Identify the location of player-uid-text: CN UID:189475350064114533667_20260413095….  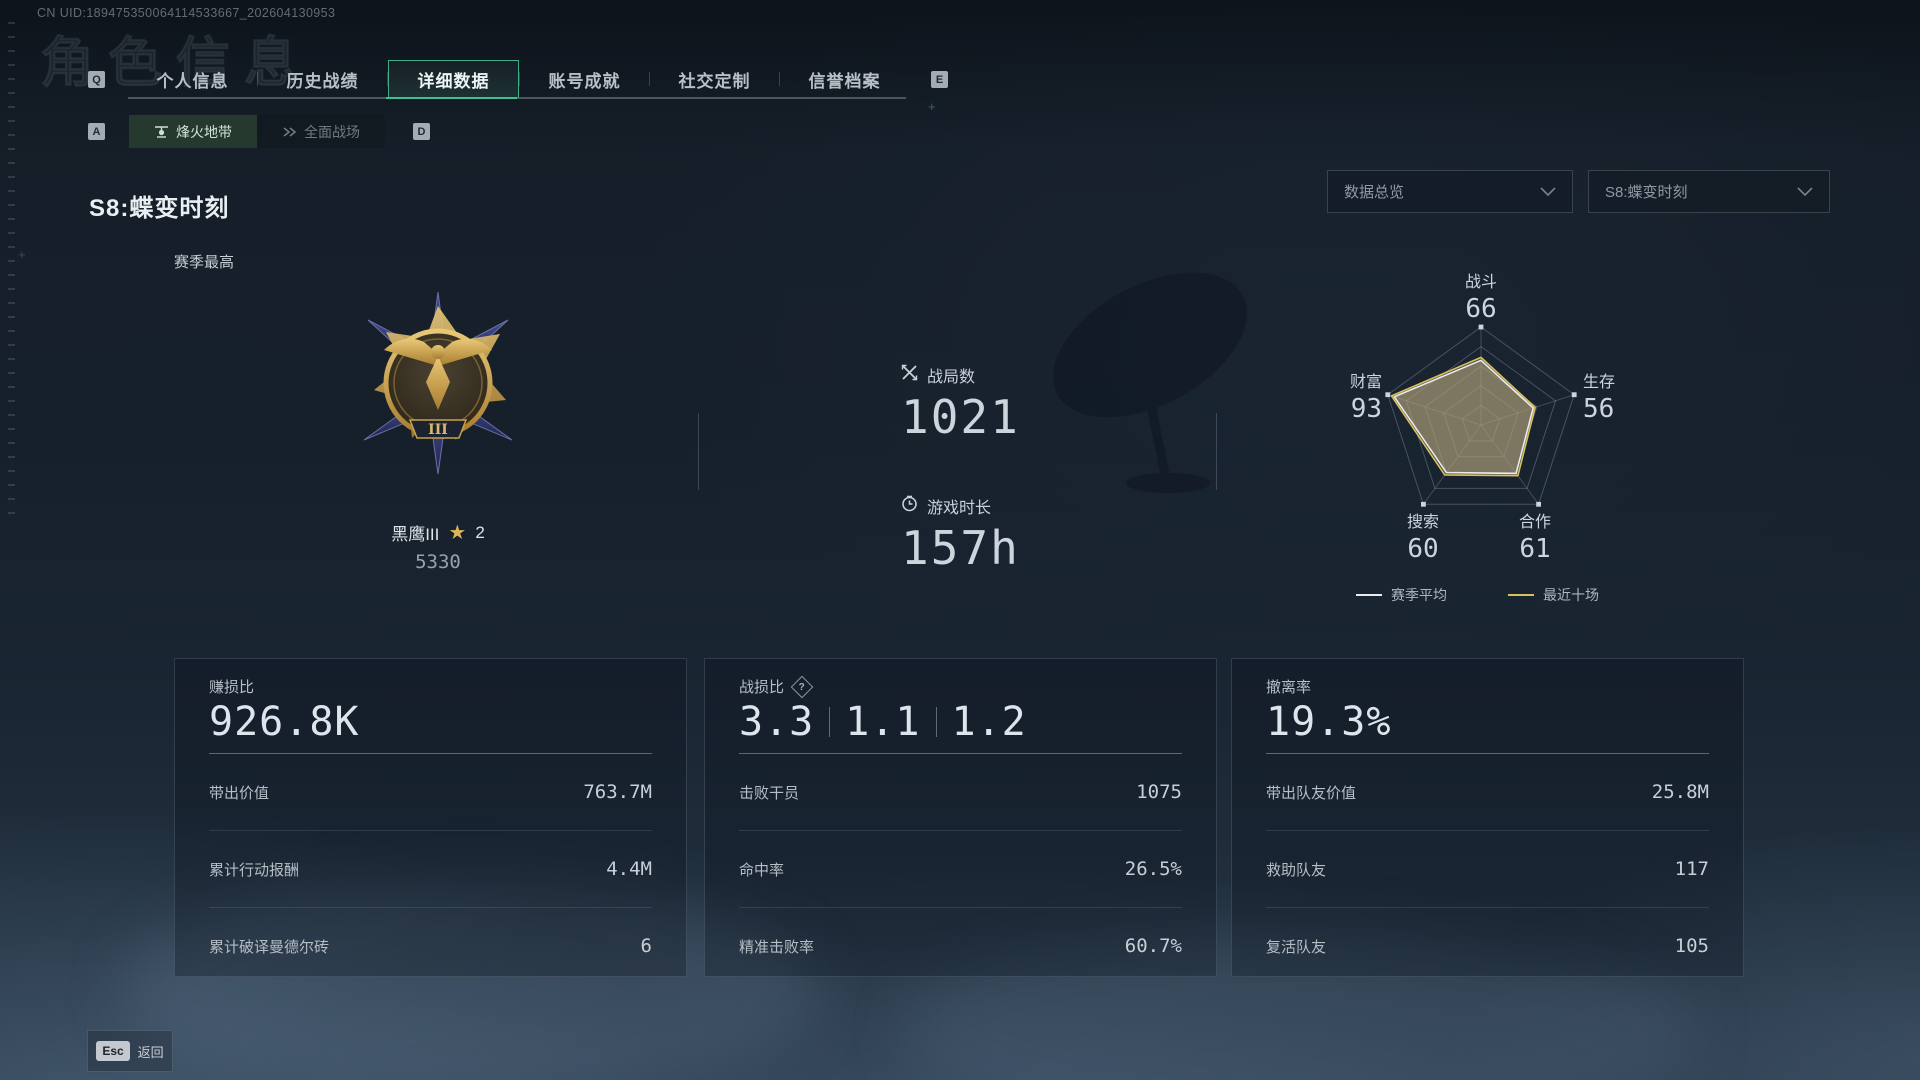
(186, 13).